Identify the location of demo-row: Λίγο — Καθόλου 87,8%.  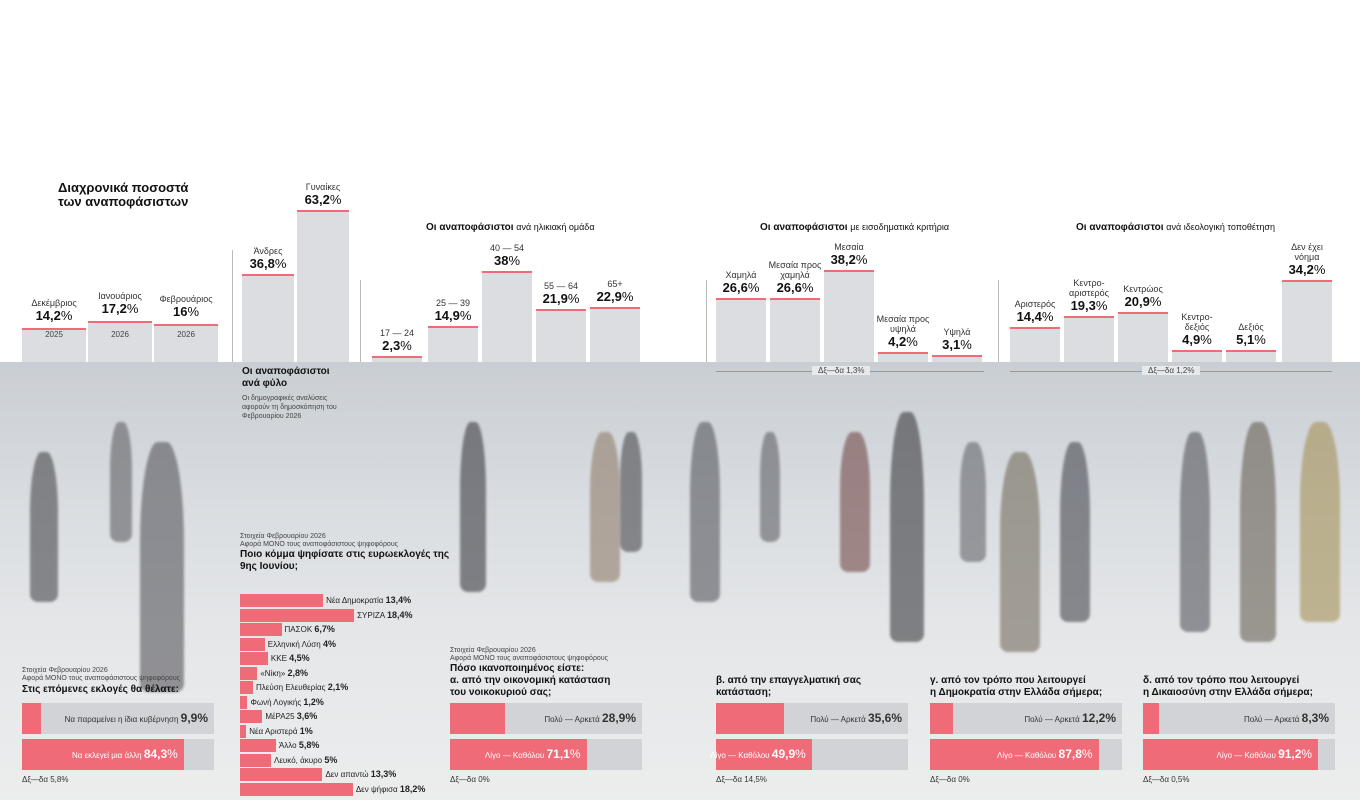
(1026, 754).